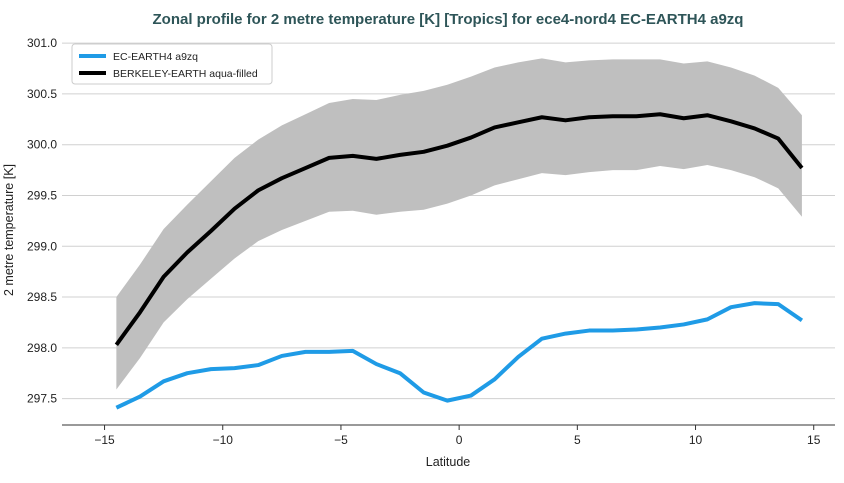  I want to click on y-ticks: 297.5 298.0 298.5 299.0 299.5 300.0 300.5 301.0, so click(42, 220).